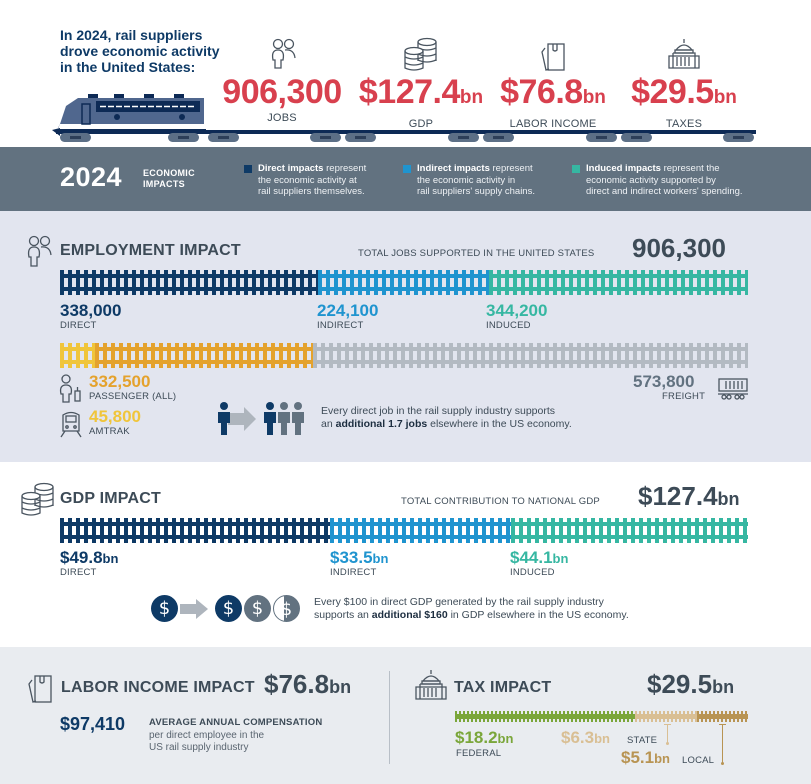 The image size is (811, 784). I want to click on hero-stat-labor: $76.8bn LABOR INCOME, so click(553, 102).